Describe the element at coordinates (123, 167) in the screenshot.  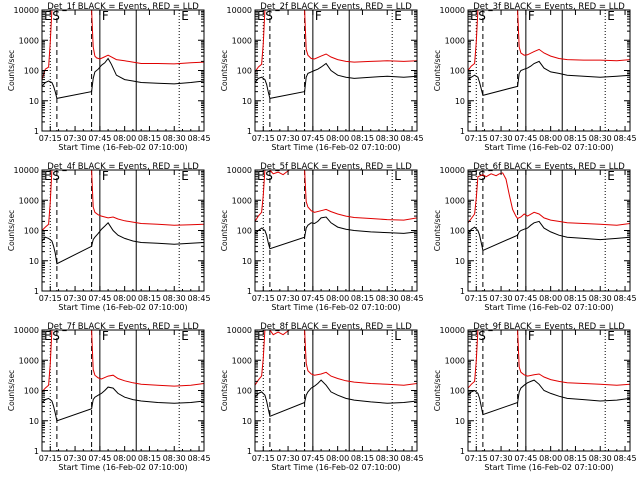
I see `chart-title: Det_4f BLACK = Events, RED = LLD` at that location.